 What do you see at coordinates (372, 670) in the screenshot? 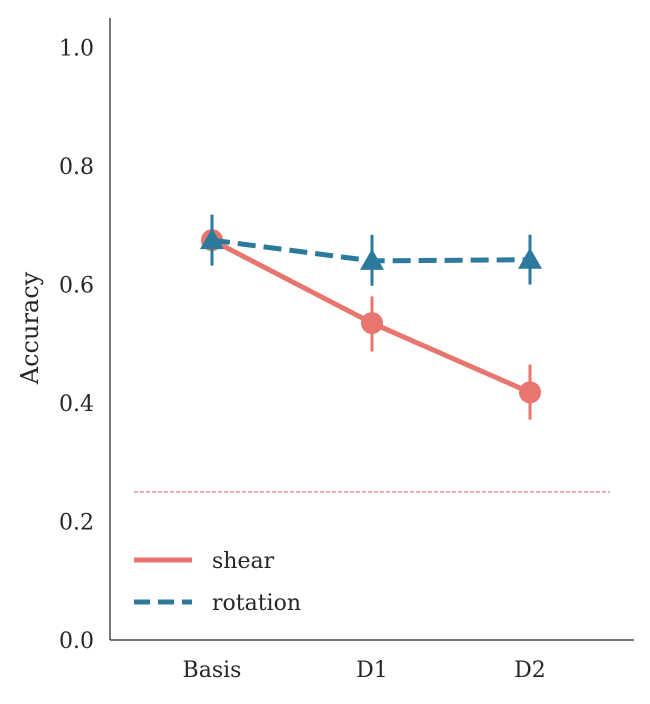
I see `x-tick-label: D1` at bounding box center [372, 670].